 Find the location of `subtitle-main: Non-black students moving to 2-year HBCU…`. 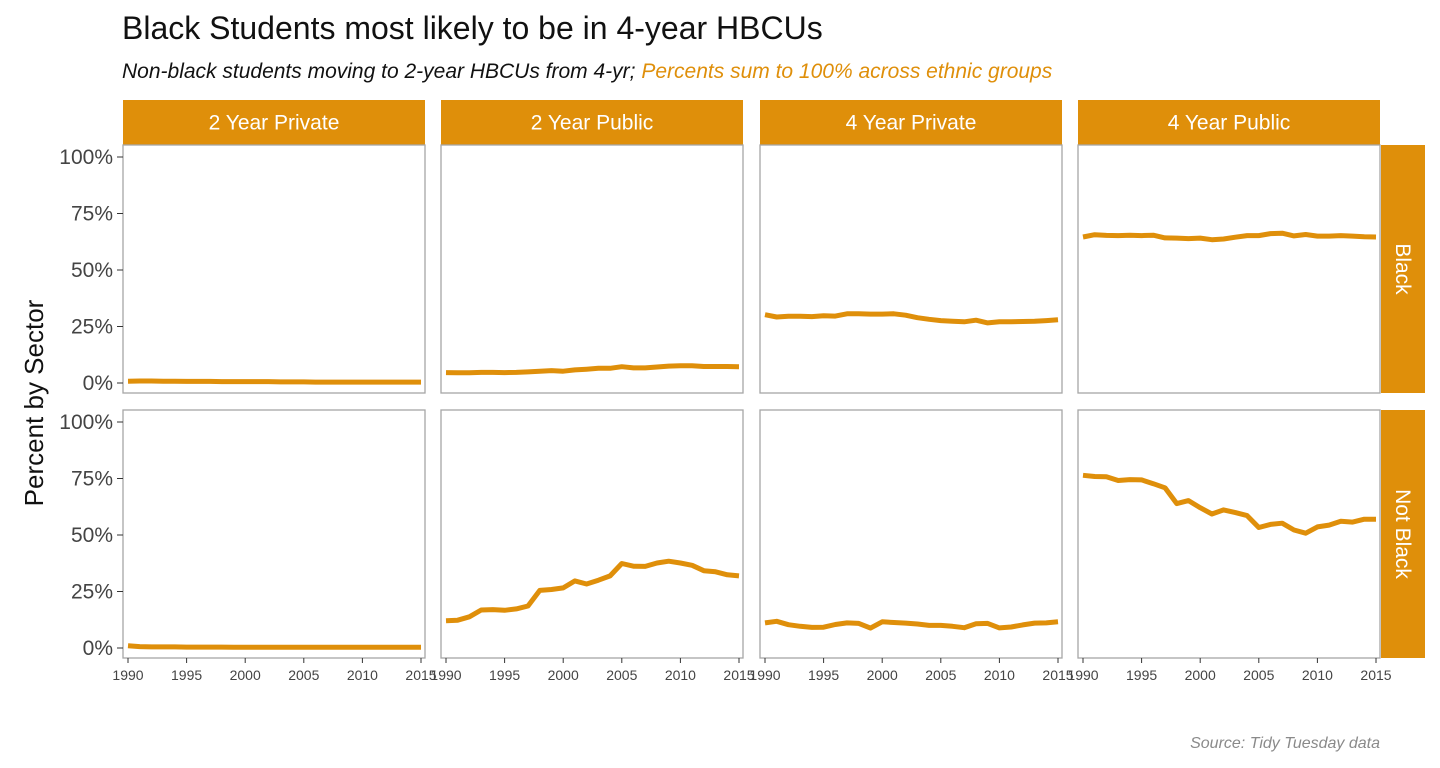

subtitle-main: Non-black students moving to 2-year HBCU… is located at coordinates (379, 71).